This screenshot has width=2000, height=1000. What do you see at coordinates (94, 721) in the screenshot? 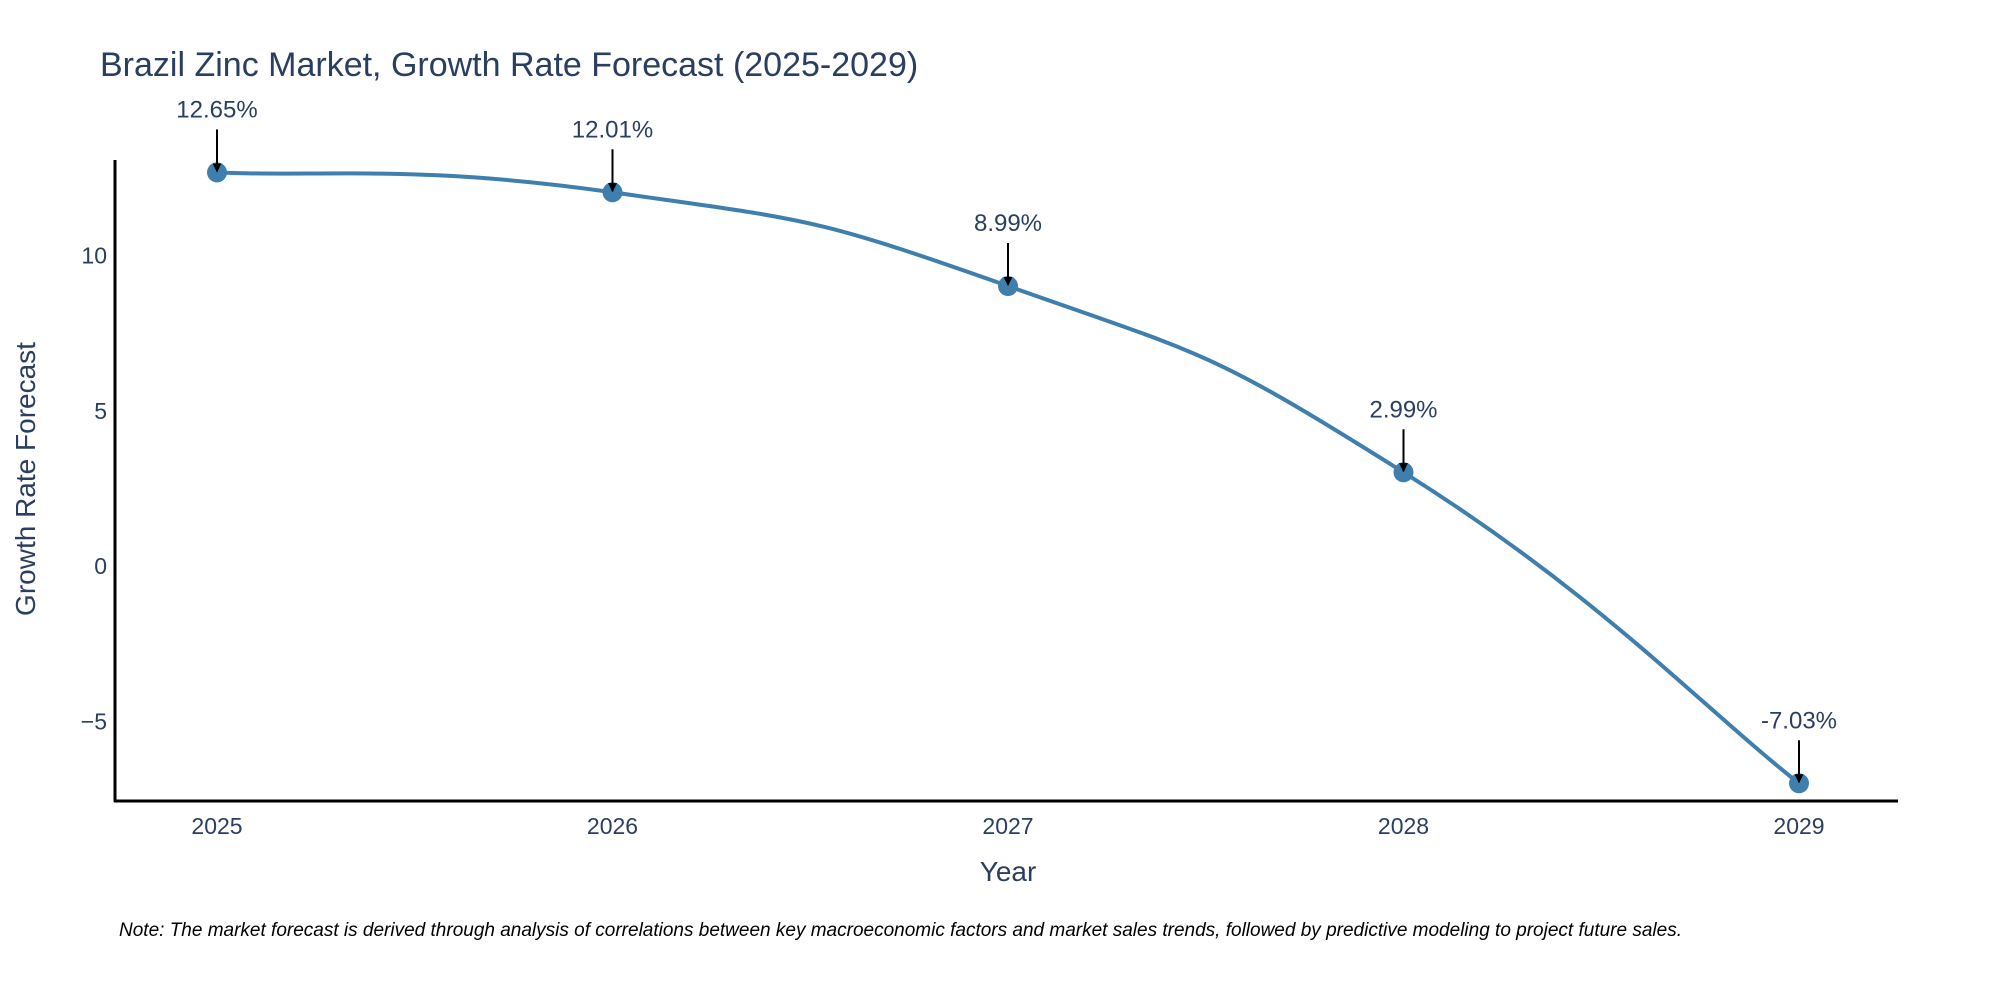
I see `y-tick-label: −5` at bounding box center [94, 721].